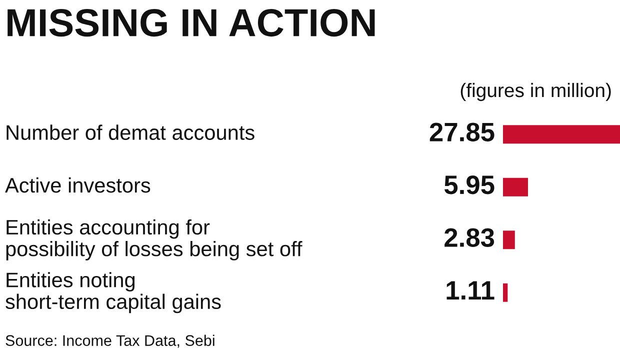 This screenshot has height=359, width=620. Describe the element at coordinates (469, 237) in the screenshot. I see `data-label: 2.83` at that location.